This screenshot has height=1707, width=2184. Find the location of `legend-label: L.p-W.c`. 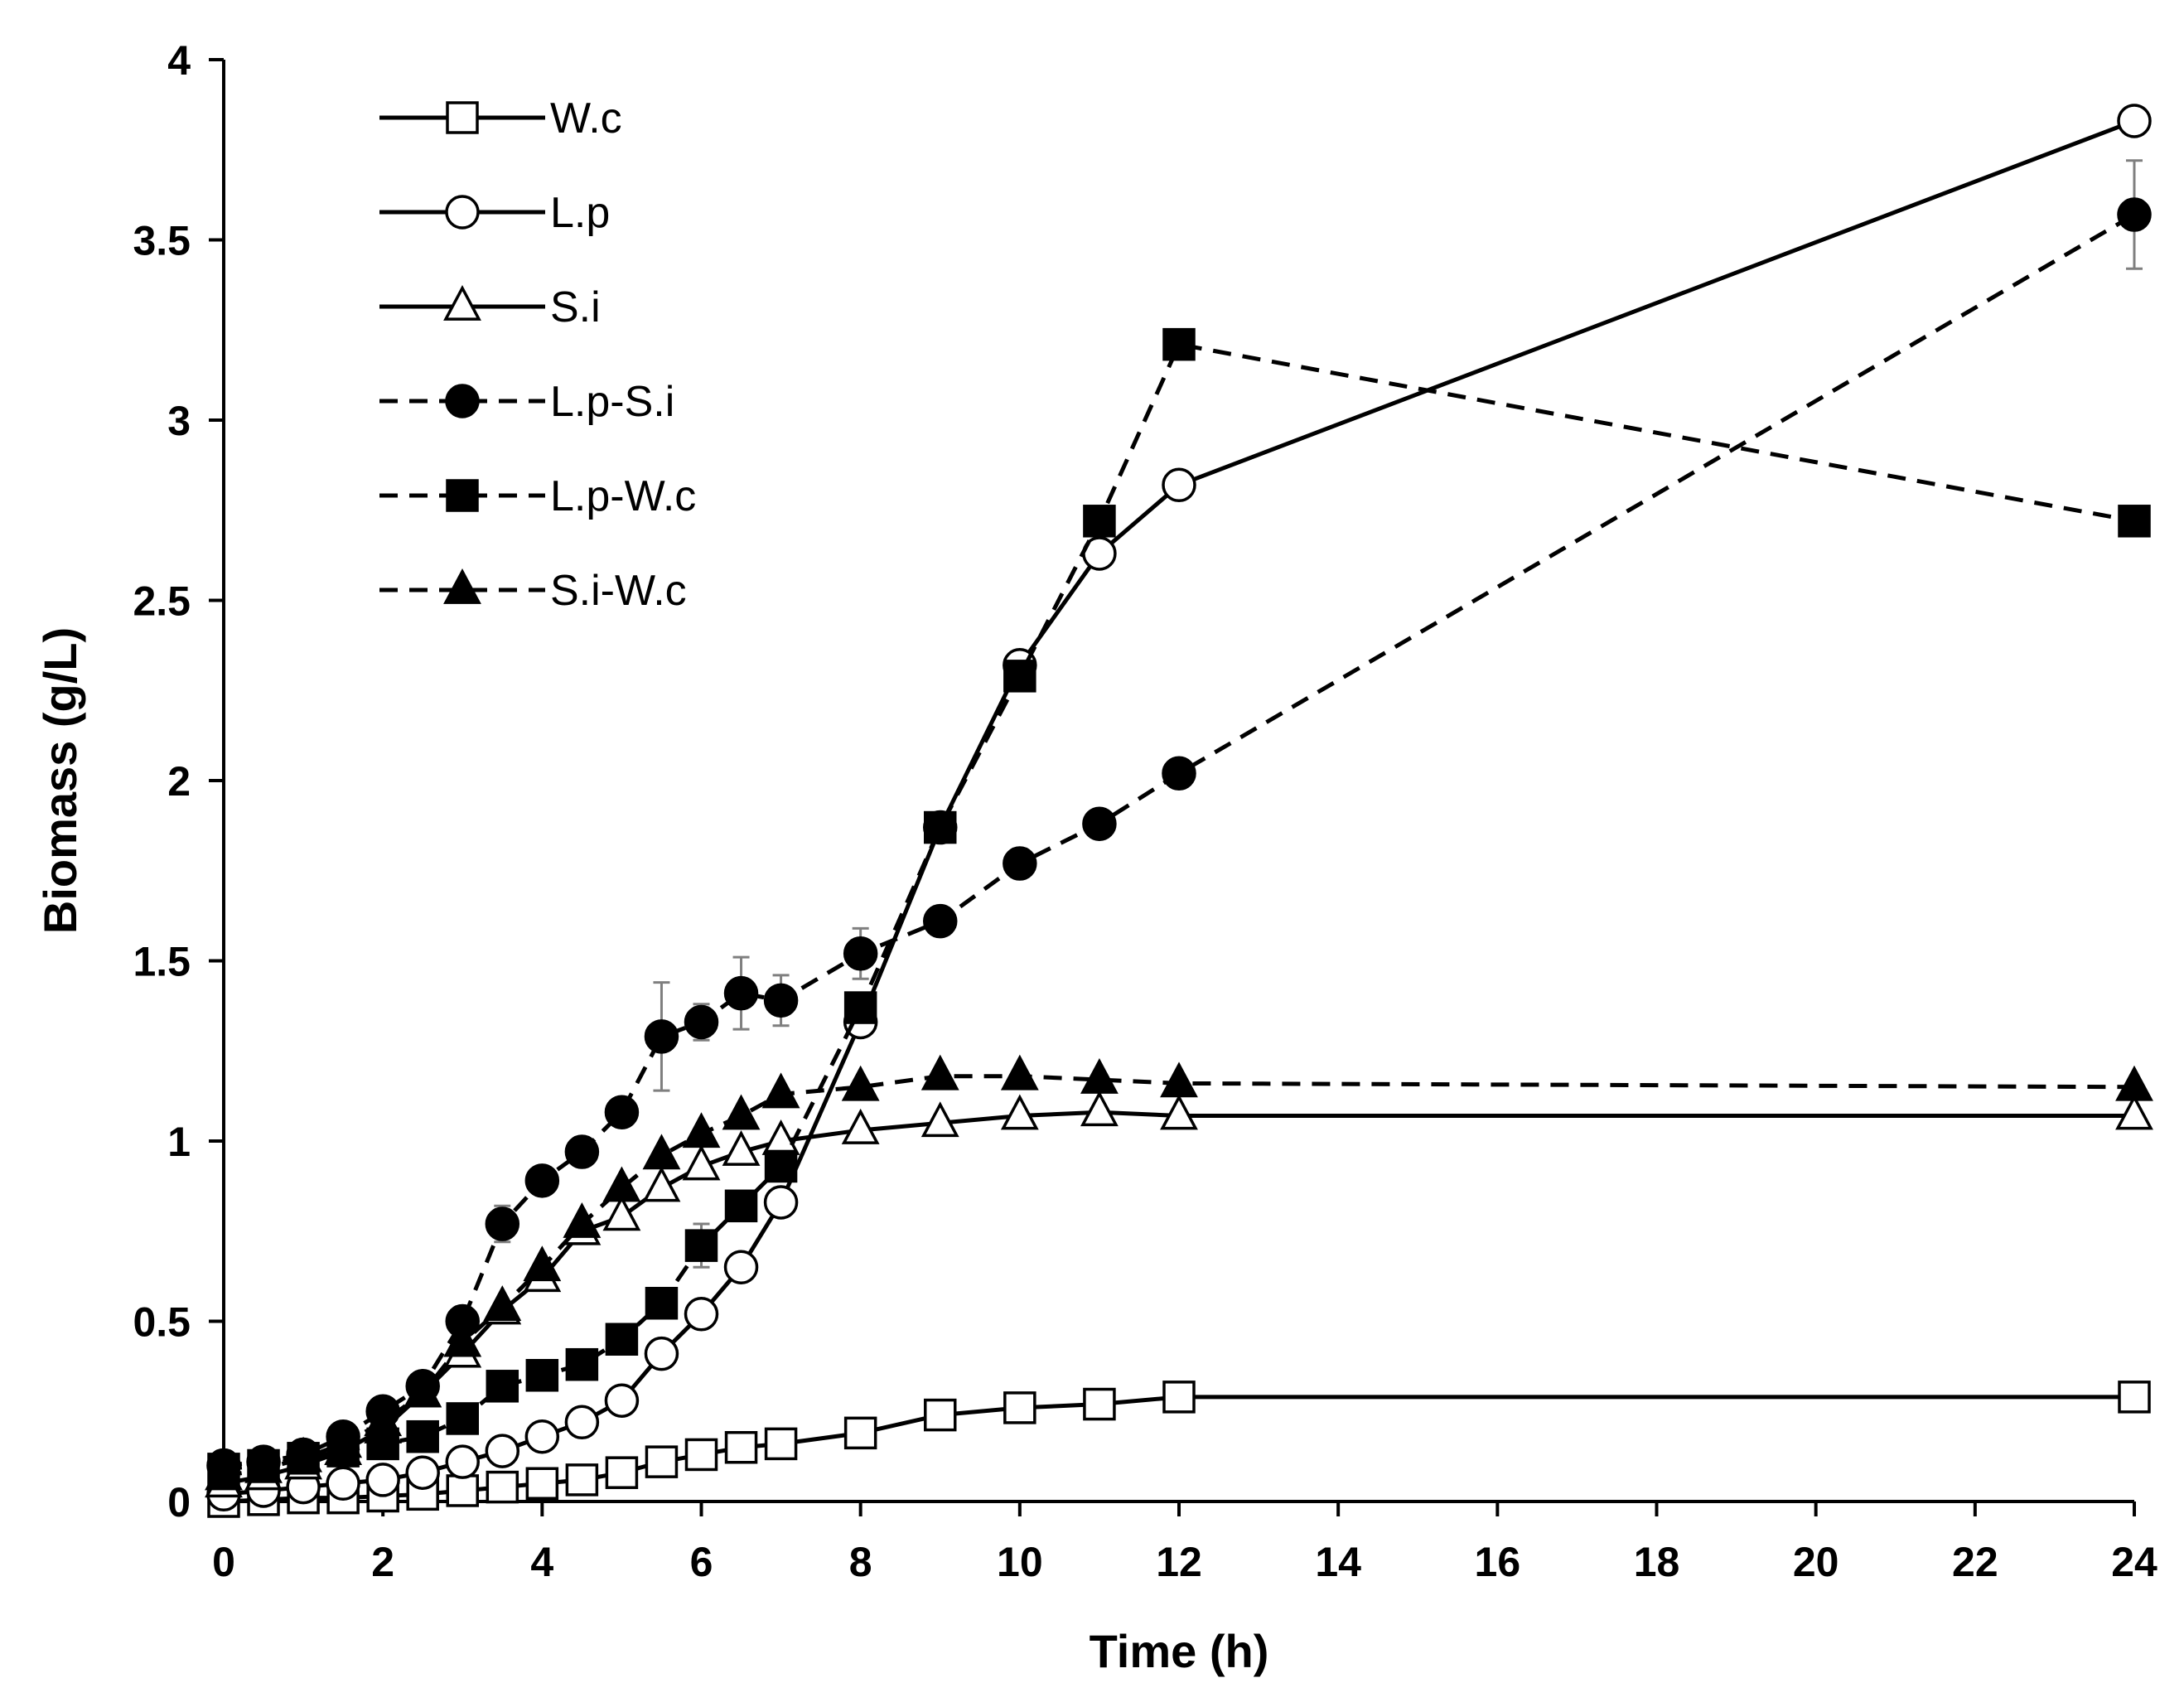

legend-label: L.p-W.c is located at coordinates (623, 496).